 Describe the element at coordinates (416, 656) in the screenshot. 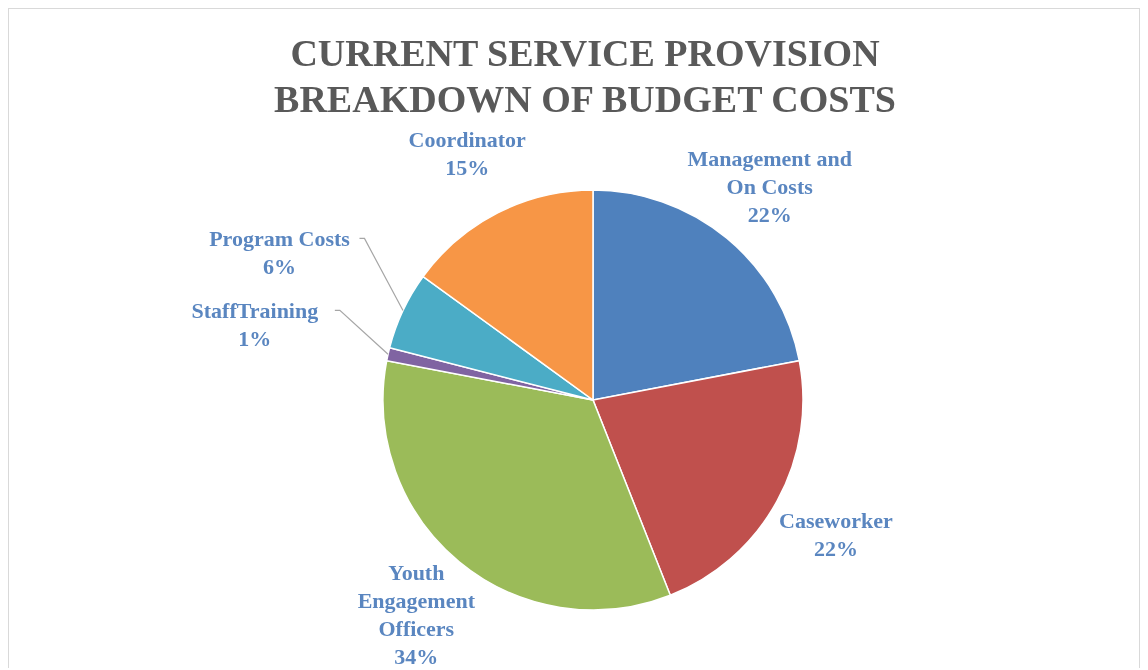

I see `data-label: 34%` at that location.